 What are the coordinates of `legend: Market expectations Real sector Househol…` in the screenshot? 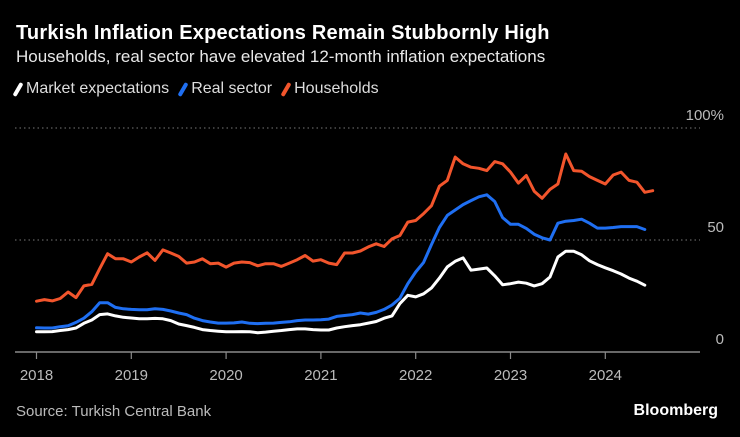 It's located at (195, 89).